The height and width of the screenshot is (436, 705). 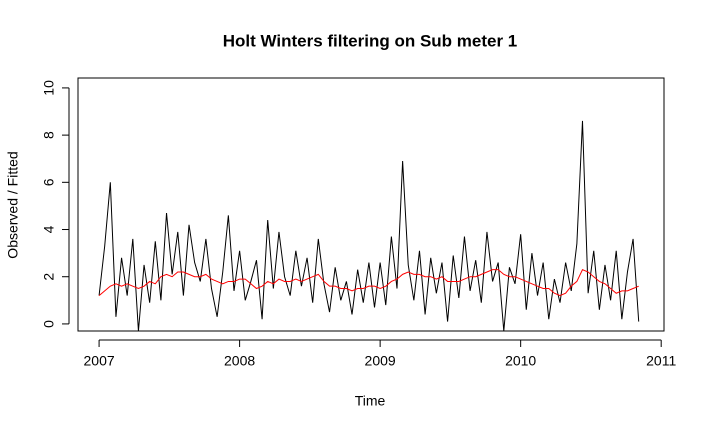 I want to click on y-tick-label: 0, so click(x=49, y=324).